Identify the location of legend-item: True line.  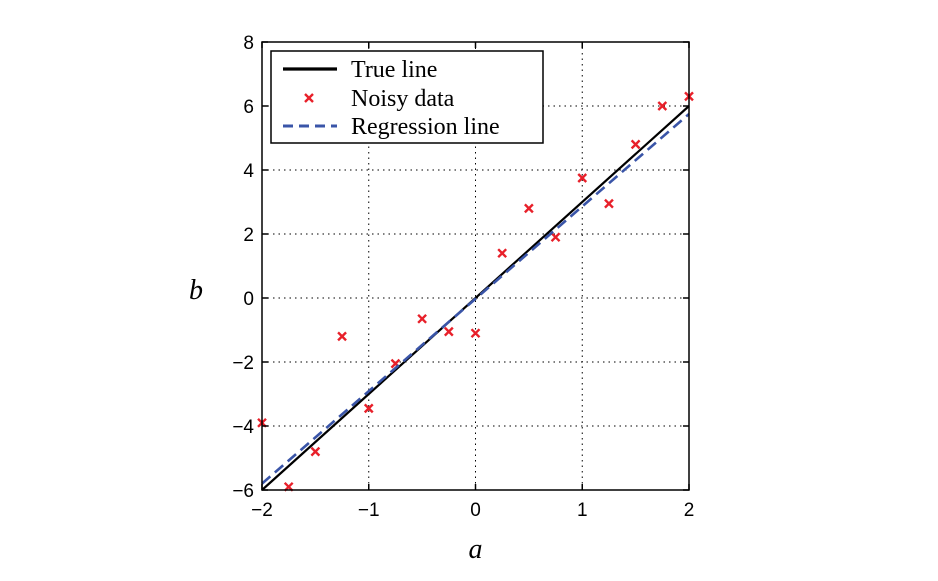
(360, 70).